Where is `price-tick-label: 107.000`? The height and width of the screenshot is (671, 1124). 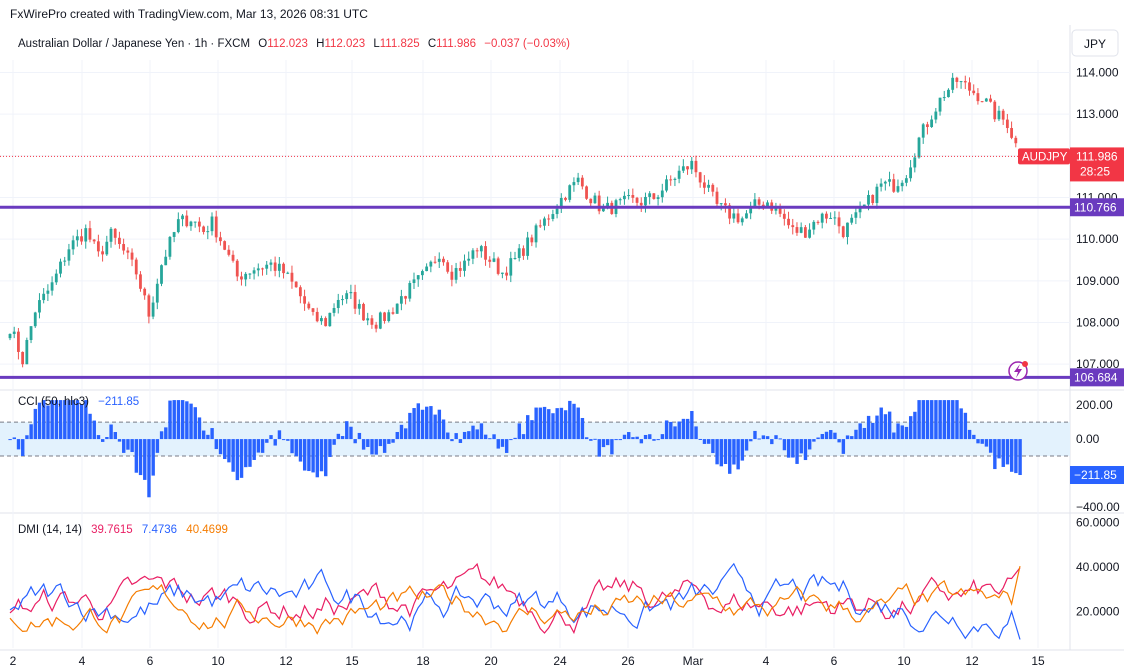
price-tick-label: 107.000 is located at coordinates (1098, 364).